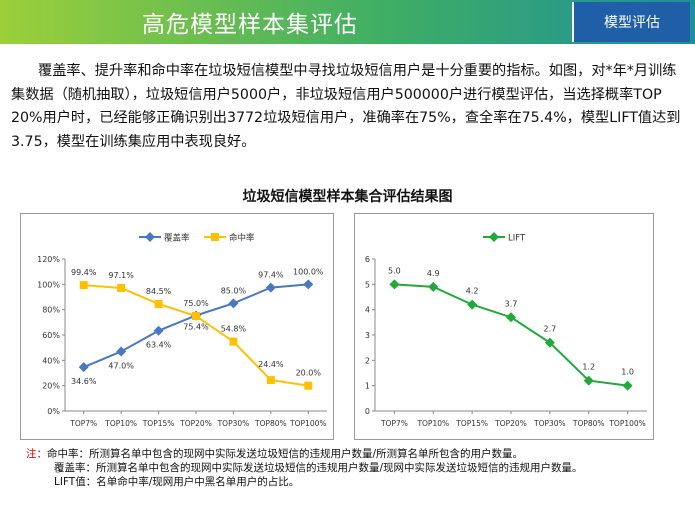  What do you see at coordinates (588, 367) in the screenshot?
I see `data-label: 1.2` at bounding box center [588, 367].